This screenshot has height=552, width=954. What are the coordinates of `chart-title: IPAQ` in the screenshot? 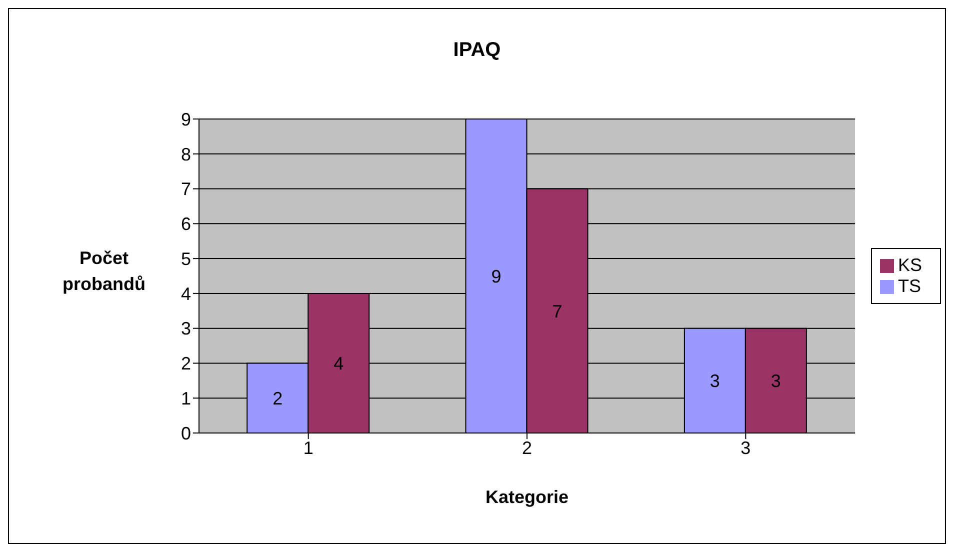 It's located at (477, 50).